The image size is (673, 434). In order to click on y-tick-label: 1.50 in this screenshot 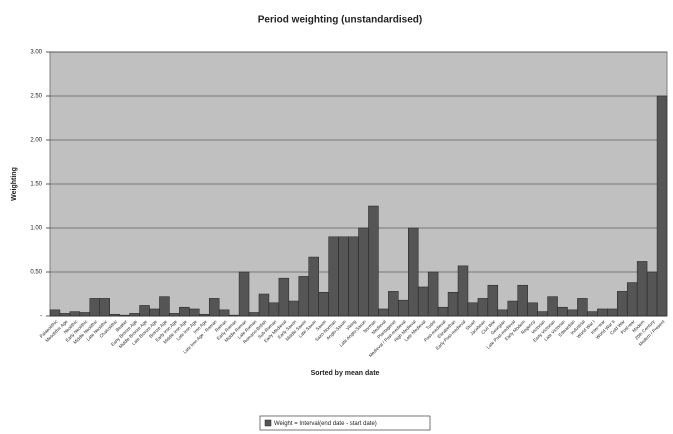, I will do `click(36, 185)`.